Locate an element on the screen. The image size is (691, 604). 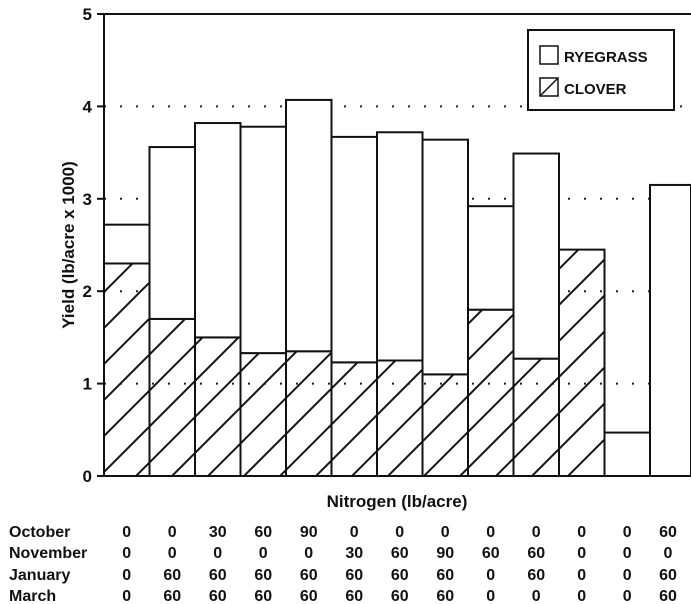
y-axis-label: Yield (lb/acre x 1000) is located at coordinates (68, 245).